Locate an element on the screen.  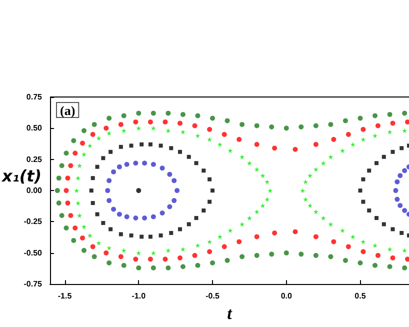
y-tick-label: 0.75 is located at coordinates (34, 97).